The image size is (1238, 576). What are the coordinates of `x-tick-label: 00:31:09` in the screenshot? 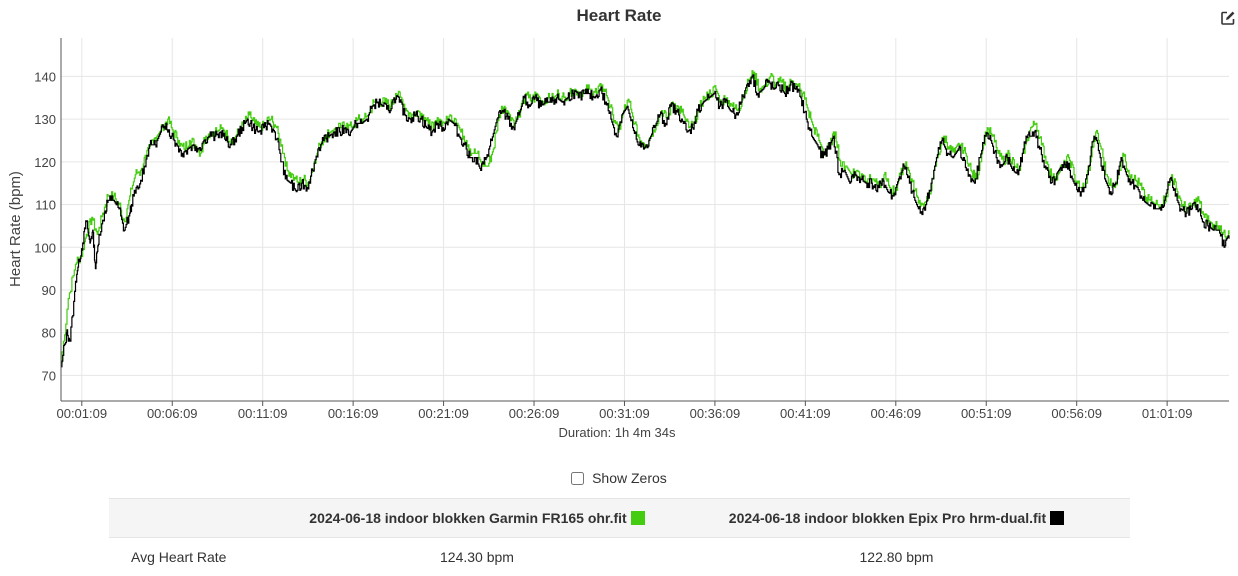 It's located at (624, 413).